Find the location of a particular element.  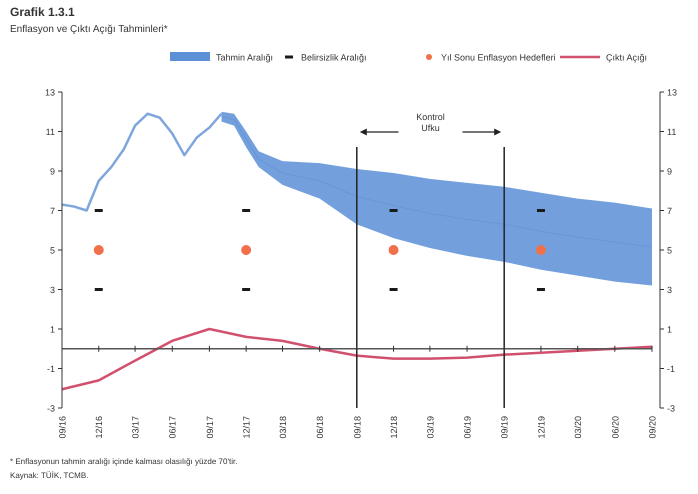

x-tick-label: 09/17 is located at coordinates (209, 427).